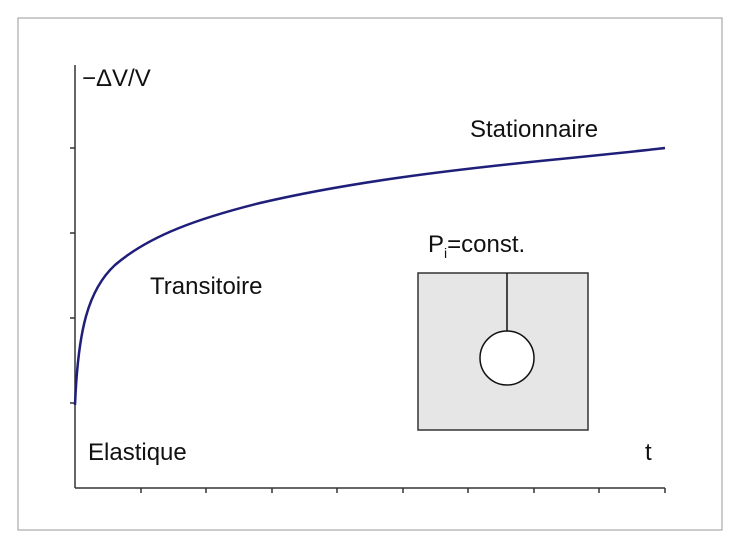 The height and width of the screenshot is (549, 741). What do you see at coordinates (116, 78) in the screenshot?
I see `y-axis-label: −ΔV/V` at bounding box center [116, 78].